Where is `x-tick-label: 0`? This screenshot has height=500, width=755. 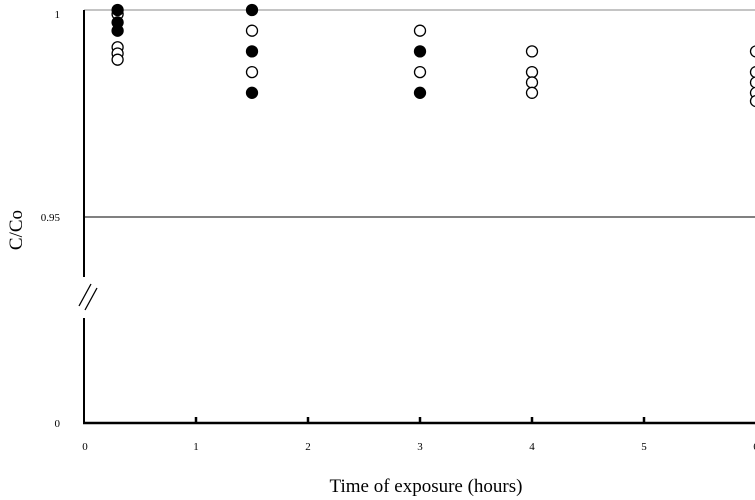 x-tick-label: 0 is located at coordinates (85, 447).